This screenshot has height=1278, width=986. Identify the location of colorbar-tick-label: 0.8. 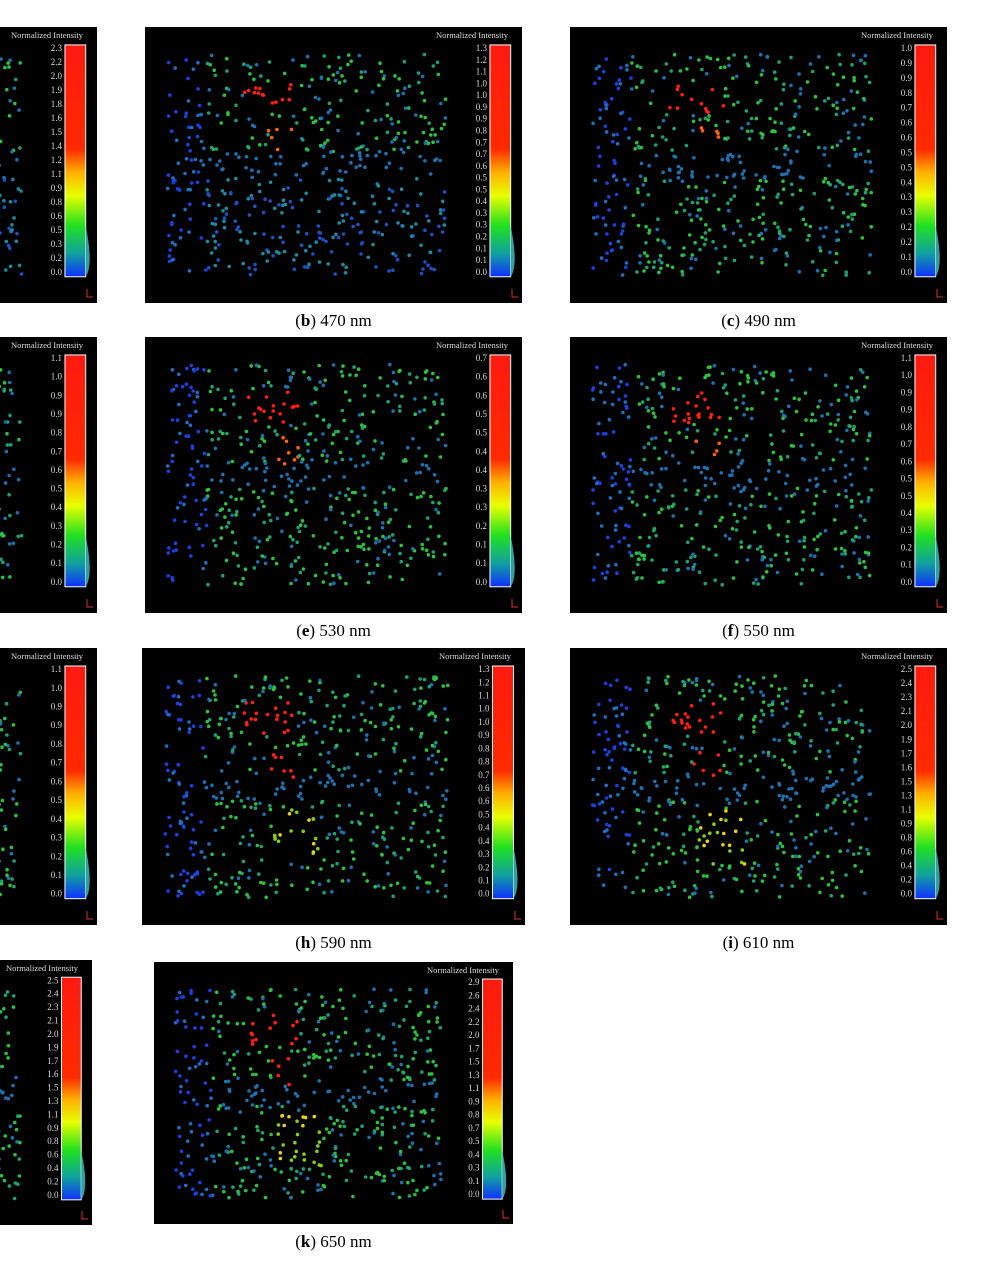
(57, 202).